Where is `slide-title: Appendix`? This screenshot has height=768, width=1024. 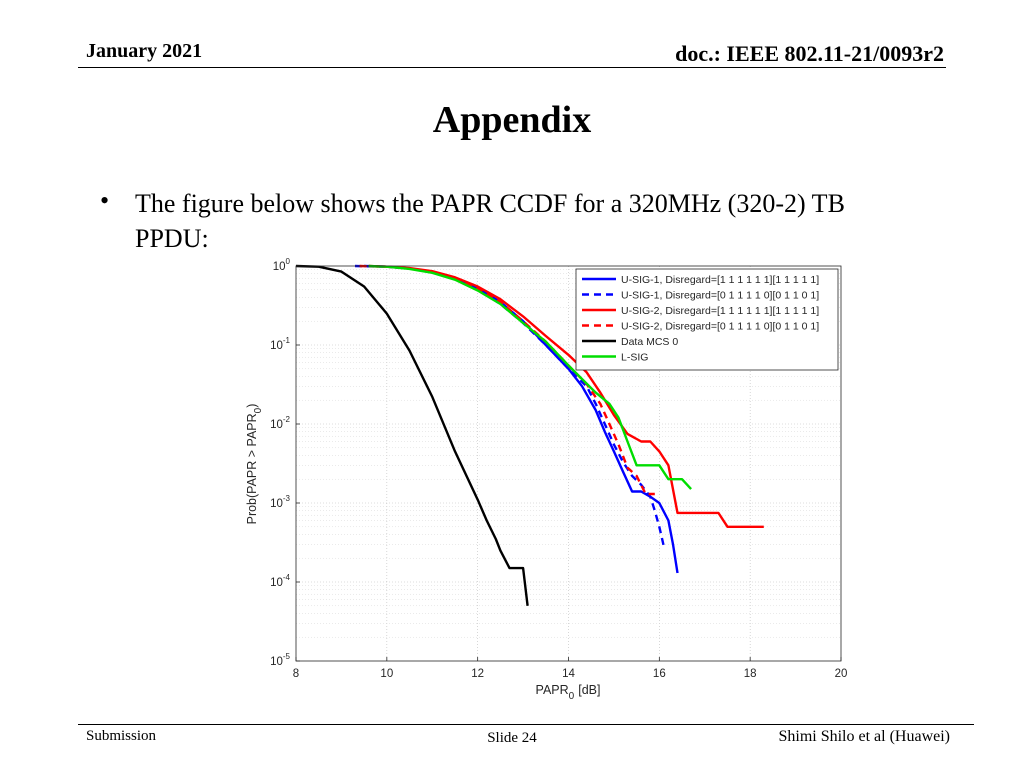
slide-title: Appendix is located at coordinates (512, 120).